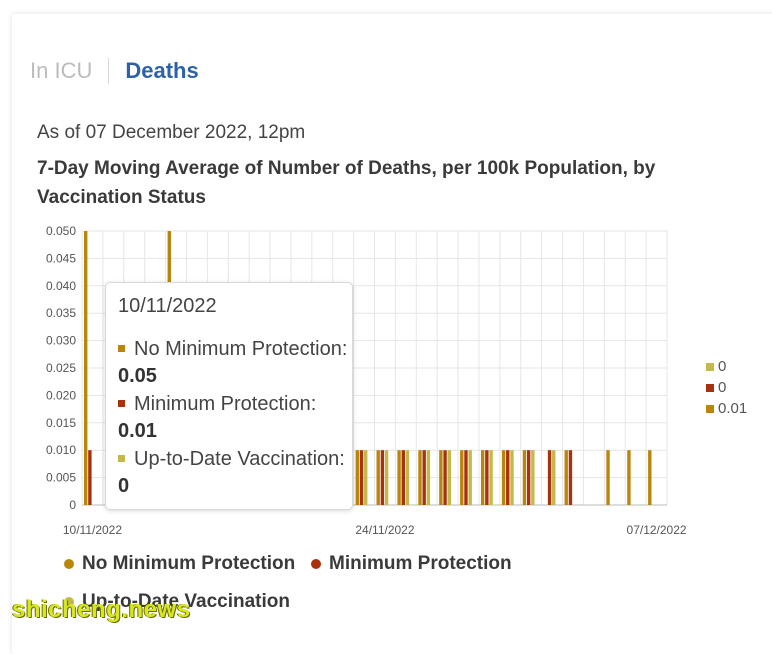 The height and width of the screenshot is (654, 772). I want to click on legend-no-min-dot, so click(69, 564).